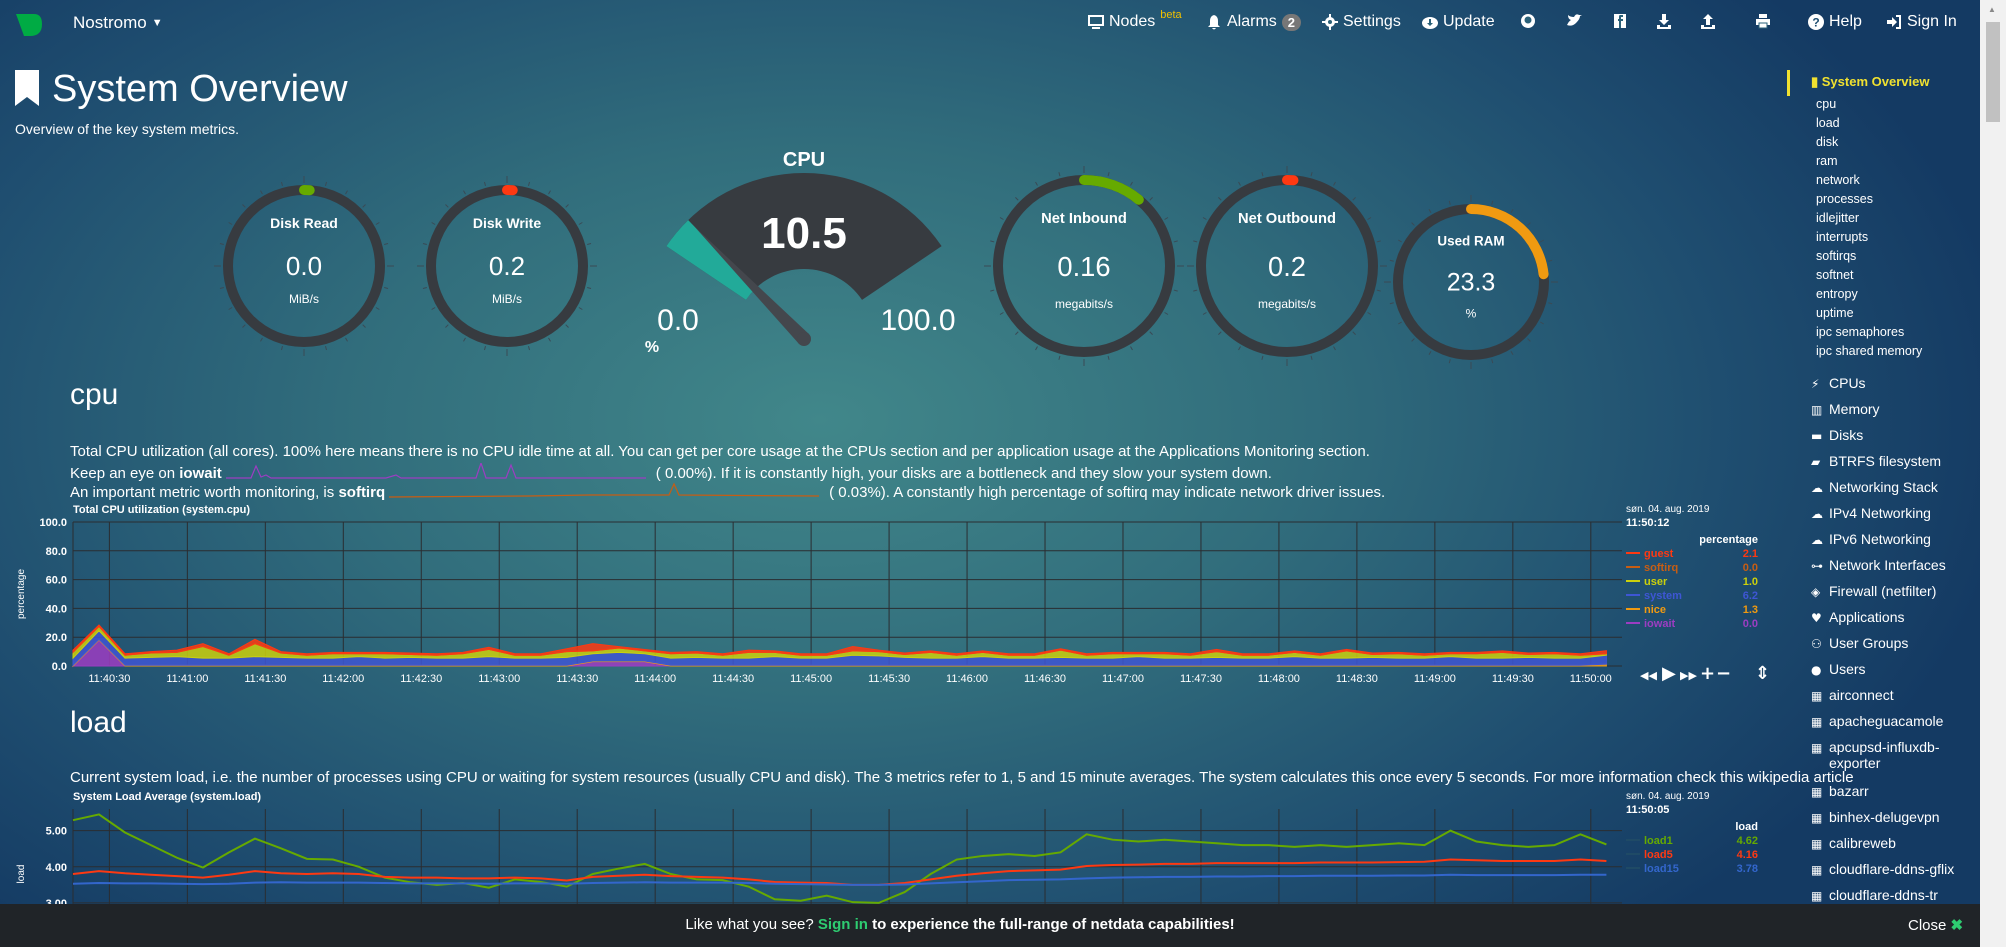 This screenshot has height=947, width=2006. What do you see at coordinates (839, 872) in the screenshot?
I see `line-series-load5` at bounding box center [839, 872].